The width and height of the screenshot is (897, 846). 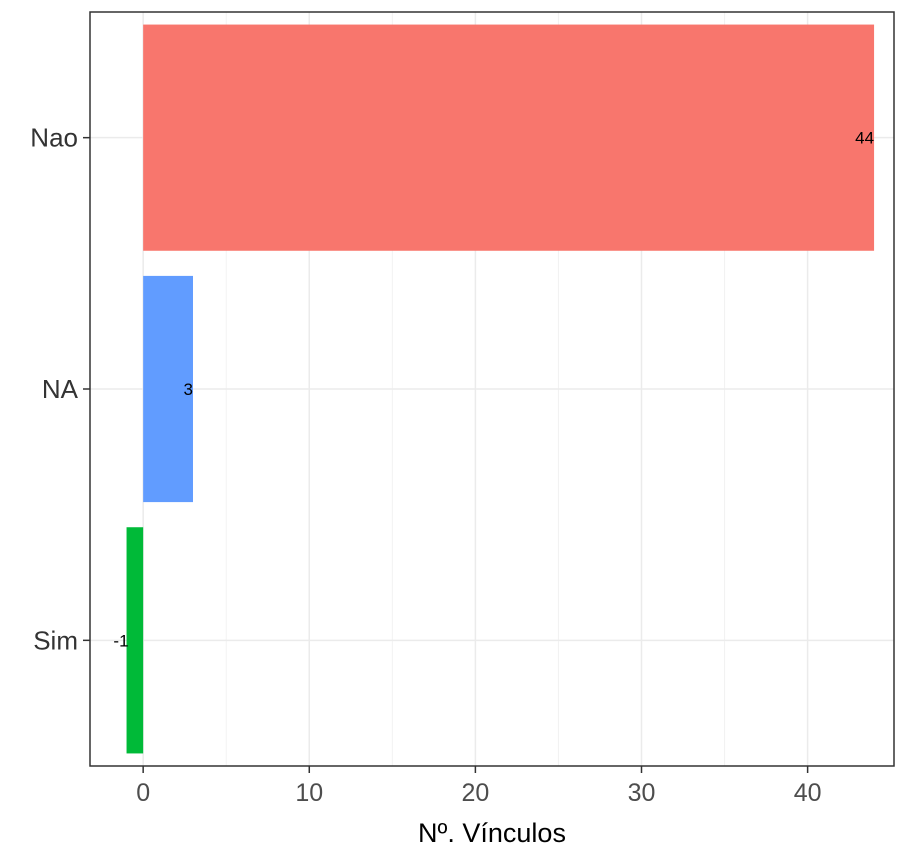 I want to click on x-tick-label: 0, so click(x=143, y=793).